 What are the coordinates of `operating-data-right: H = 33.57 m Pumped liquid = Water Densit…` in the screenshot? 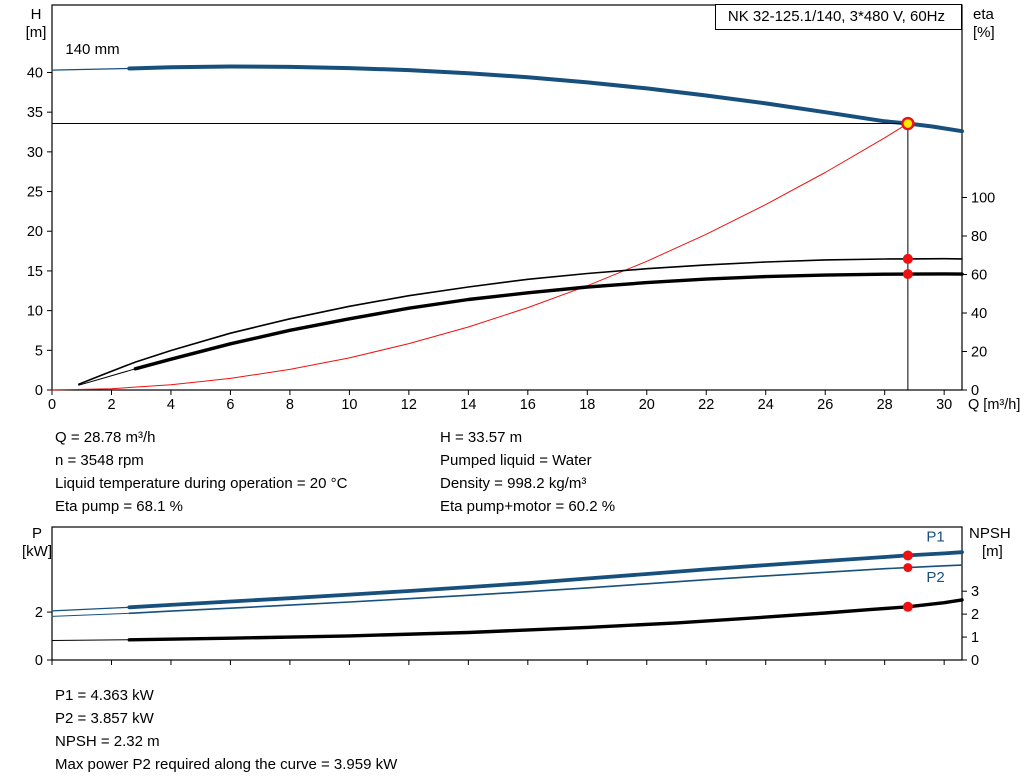 It's located at (527, 472).